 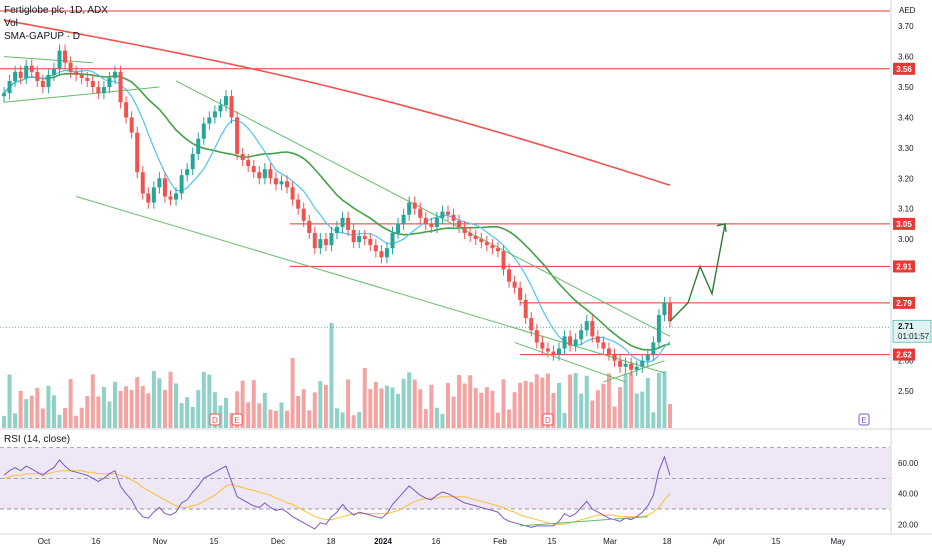 I want to click on level-tag-text: 3.56, so click(x=904, y=69).